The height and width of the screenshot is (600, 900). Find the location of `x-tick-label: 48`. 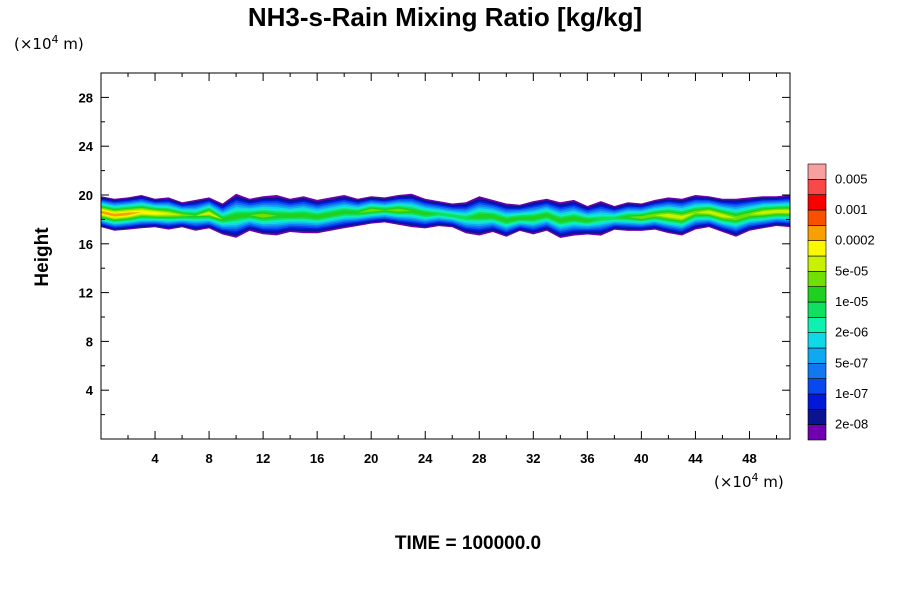

x-tick-label: 48 is located at coordinates (749, 458).